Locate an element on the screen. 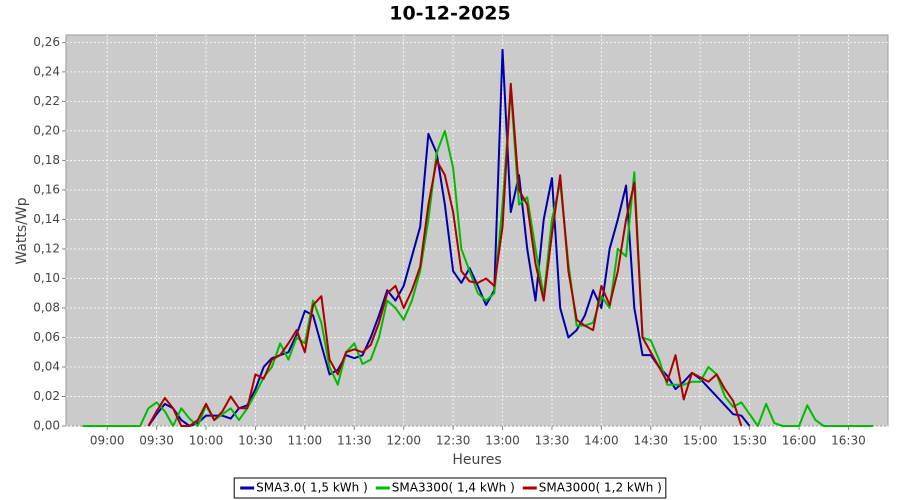  x-tick-label: 13:30 is located at coordinates (552, 441).